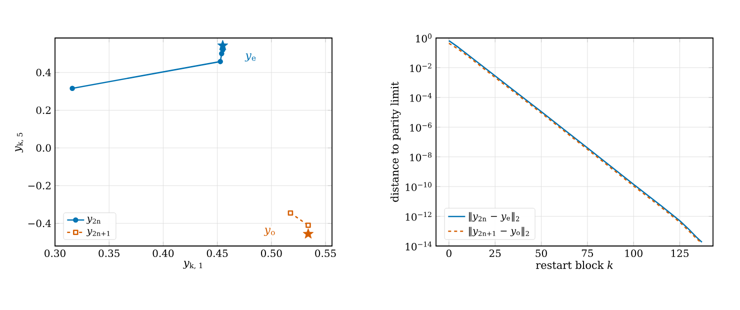 The image size is (740, 310). I want to click on x-tick-label: 0.55, so click(325, 254).